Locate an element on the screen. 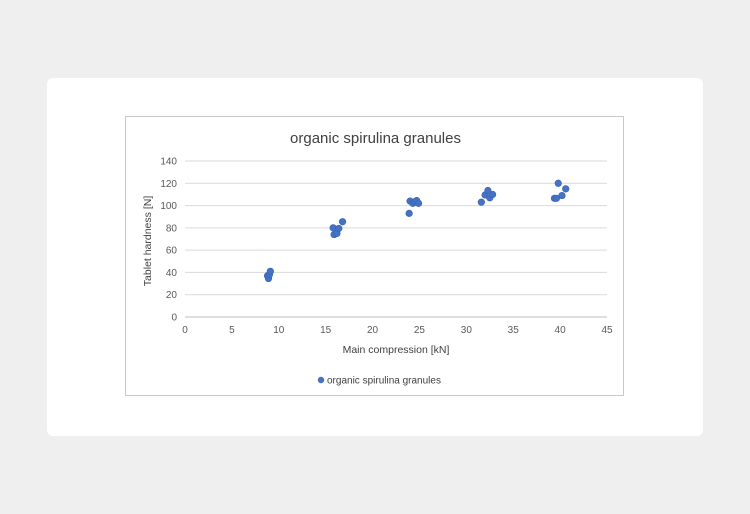 This screenshot has width=750, height=514. y-axis-label: Tablet hardness [N] is located at coordinates (148, 241).